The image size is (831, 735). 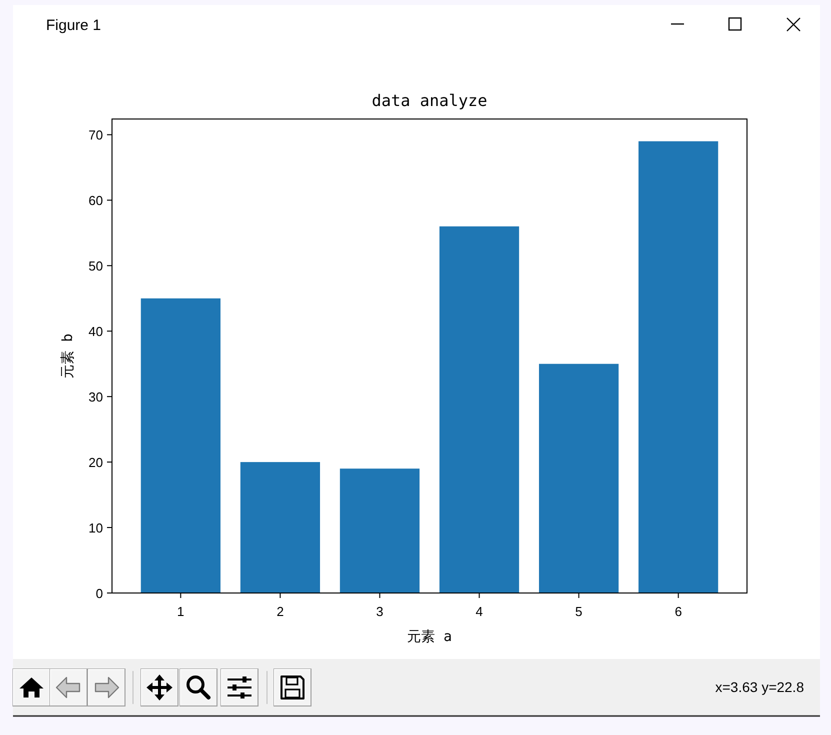 What do you see at coordinates (68, 356) in the screenshot?
I see `y-axis-title: 元素 b` at bounding box center [68, 356].